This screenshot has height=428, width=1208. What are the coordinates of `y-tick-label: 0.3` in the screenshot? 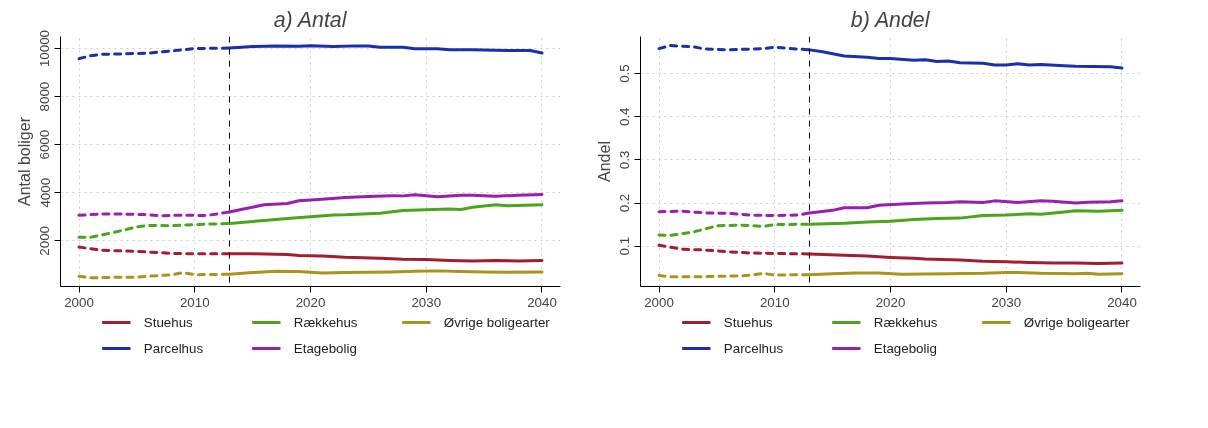 It's located at (625, 160).